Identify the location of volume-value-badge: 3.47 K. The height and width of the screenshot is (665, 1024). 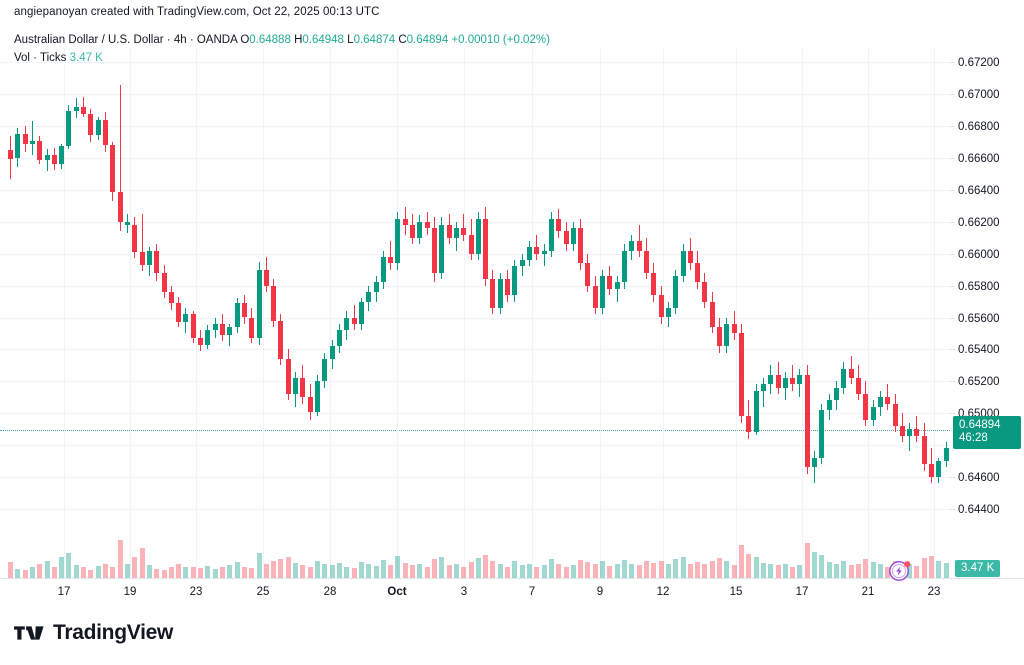
(978, 568).